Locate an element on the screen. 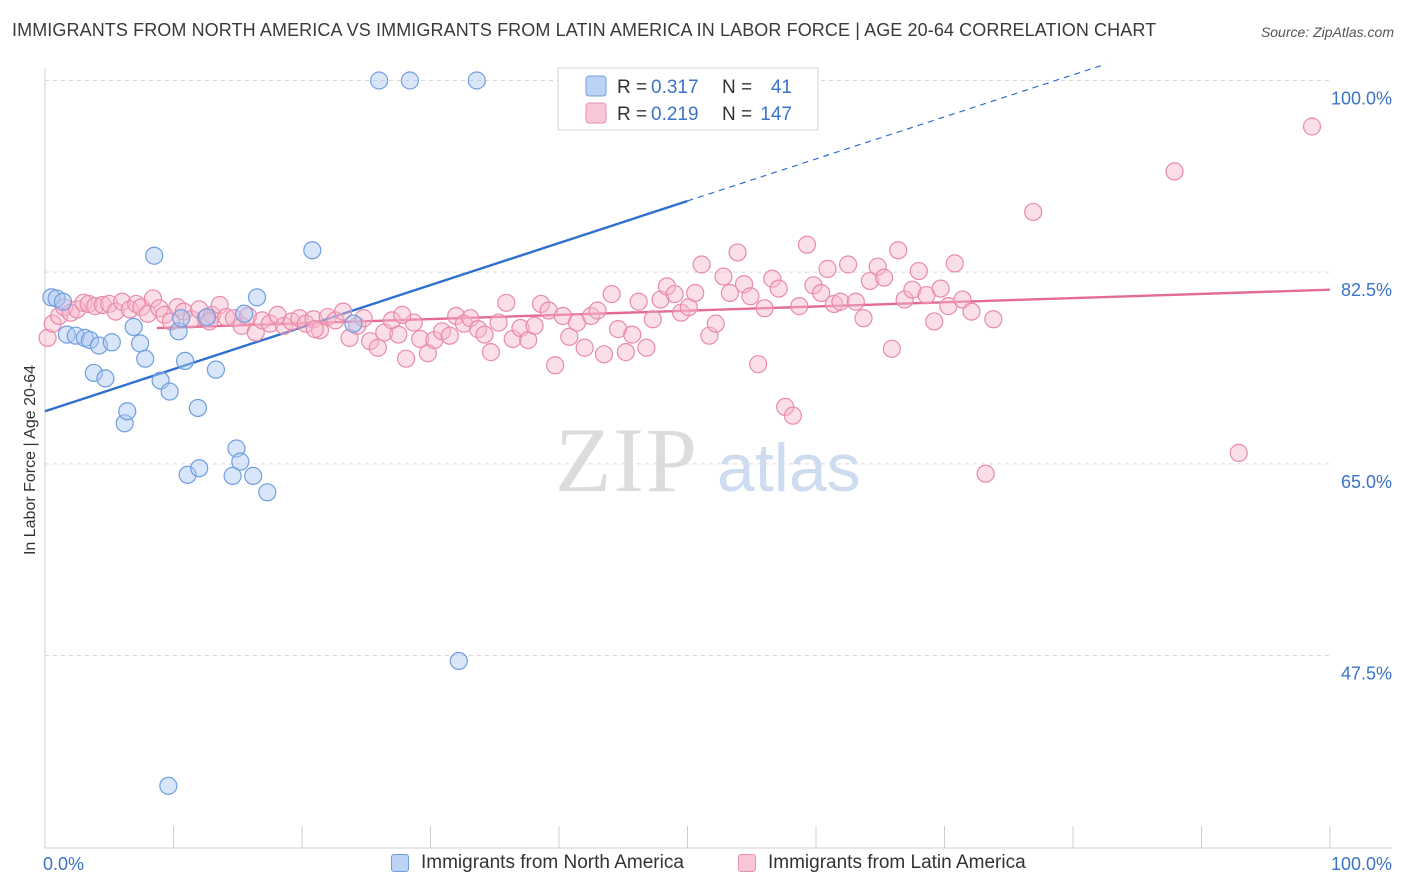 This screenshot has width=1406, height=892. legend-swatch-latin-america is located at coordinates (596, 113).